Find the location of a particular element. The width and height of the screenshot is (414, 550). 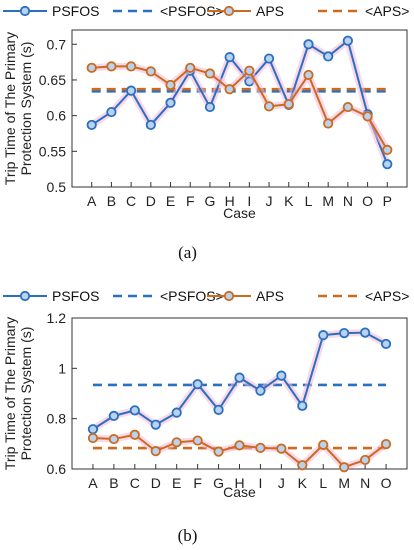

y-tick-label: 0.7 is located at coordinates (57, 44).